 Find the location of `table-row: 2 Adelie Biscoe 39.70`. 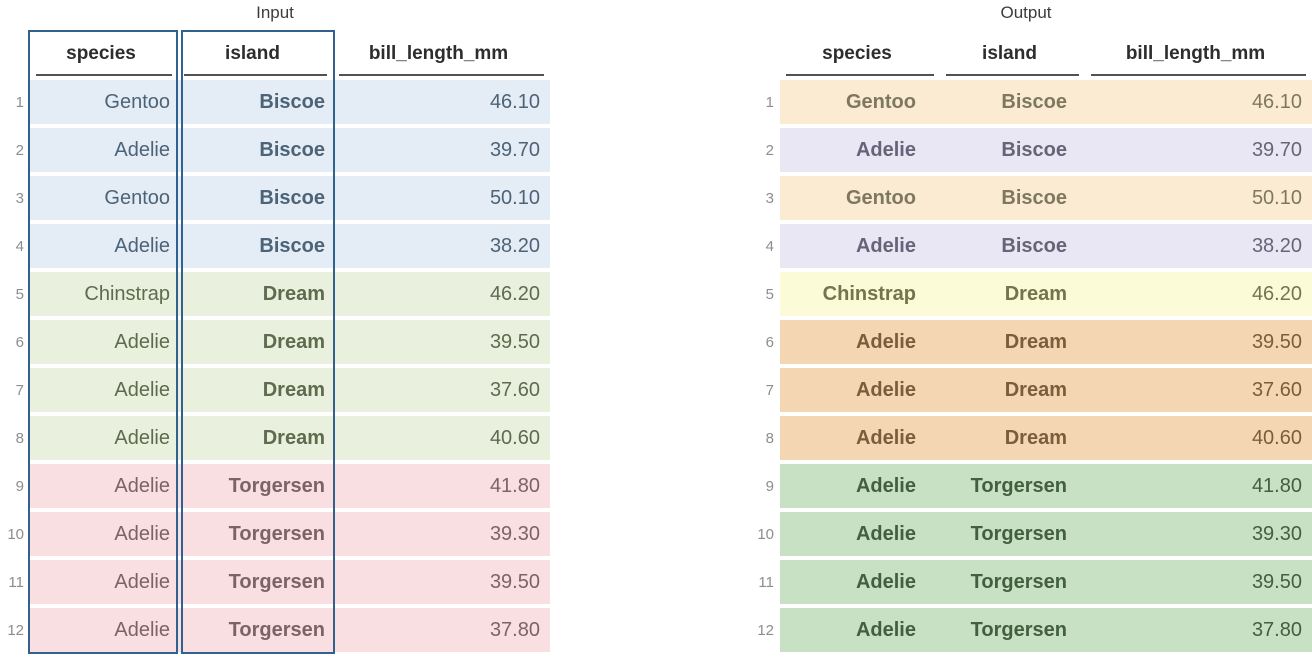

table-row: 2 Adelie Biscoe 39.70 is located at coordinates (1026, 150).